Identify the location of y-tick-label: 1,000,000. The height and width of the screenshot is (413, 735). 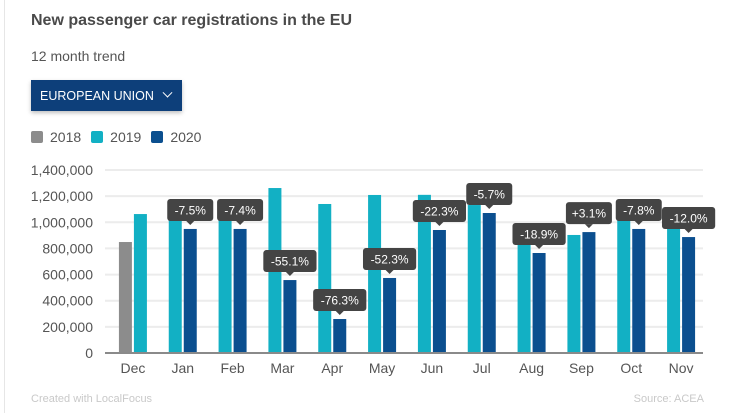
(62, 222).